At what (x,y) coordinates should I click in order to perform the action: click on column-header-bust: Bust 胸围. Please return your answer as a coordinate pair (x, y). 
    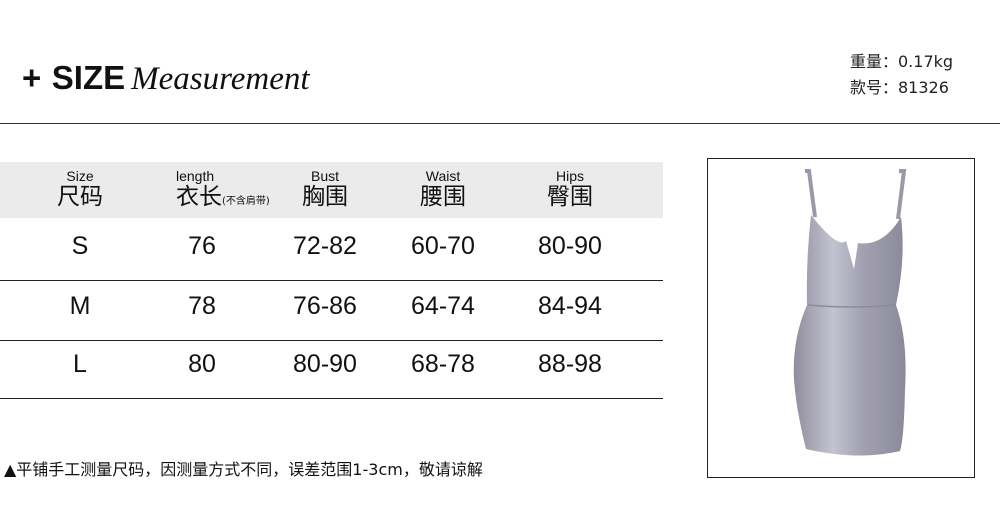
    Looking at the image, I should click on (325, 189).